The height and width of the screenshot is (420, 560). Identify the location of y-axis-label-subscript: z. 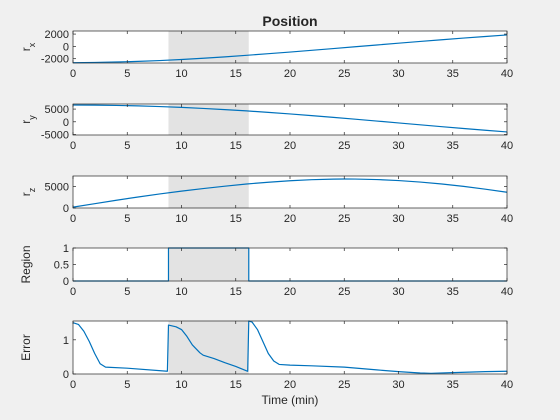
(32, 189).